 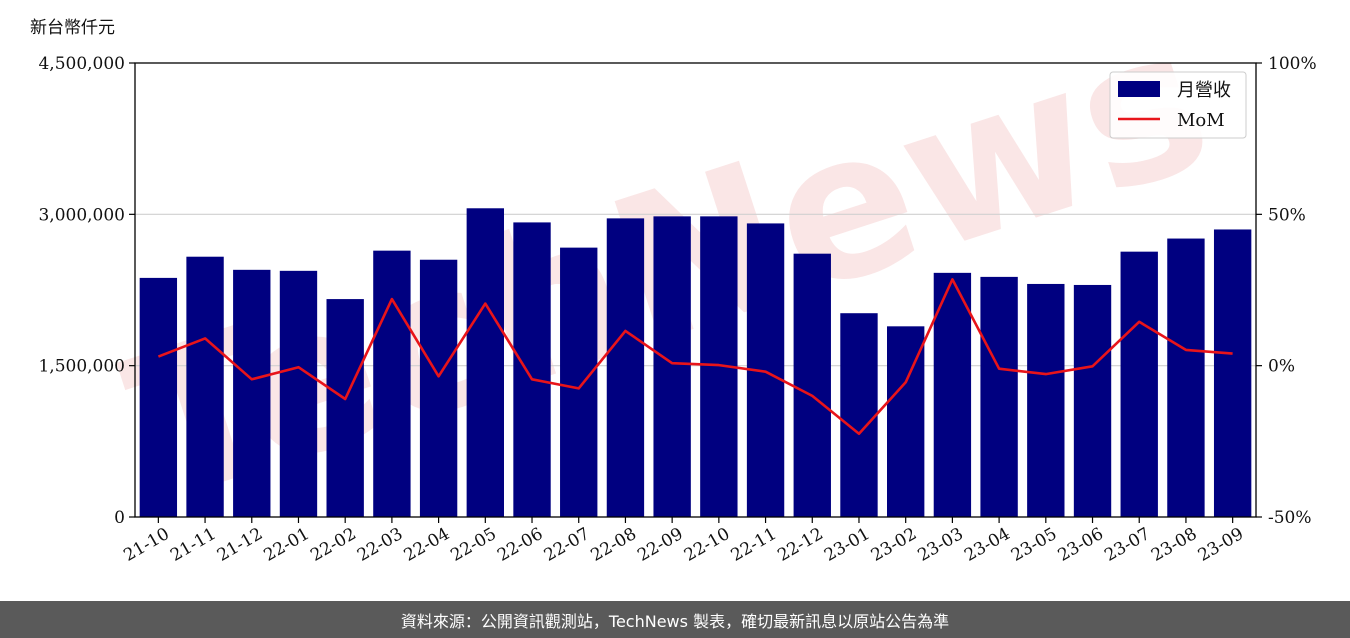 I want to click on left-tick-label: 4,500,000, so click(x=81, y=64).